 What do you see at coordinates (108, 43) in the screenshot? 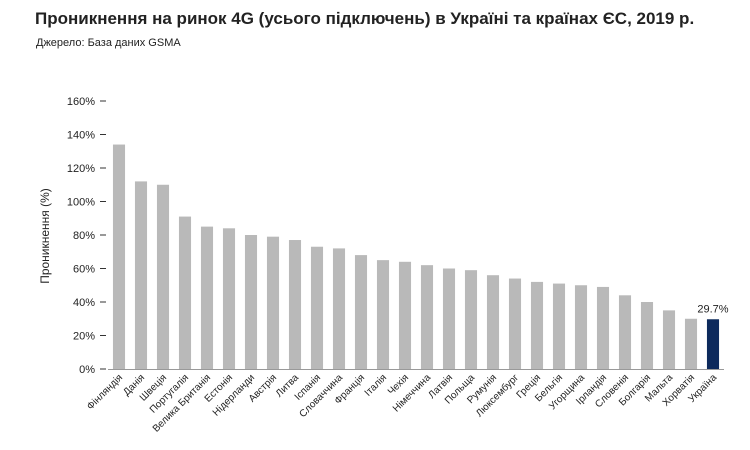
I see `chart-source: Джерело: База даних GSMA` at bounding box center [108, 43].